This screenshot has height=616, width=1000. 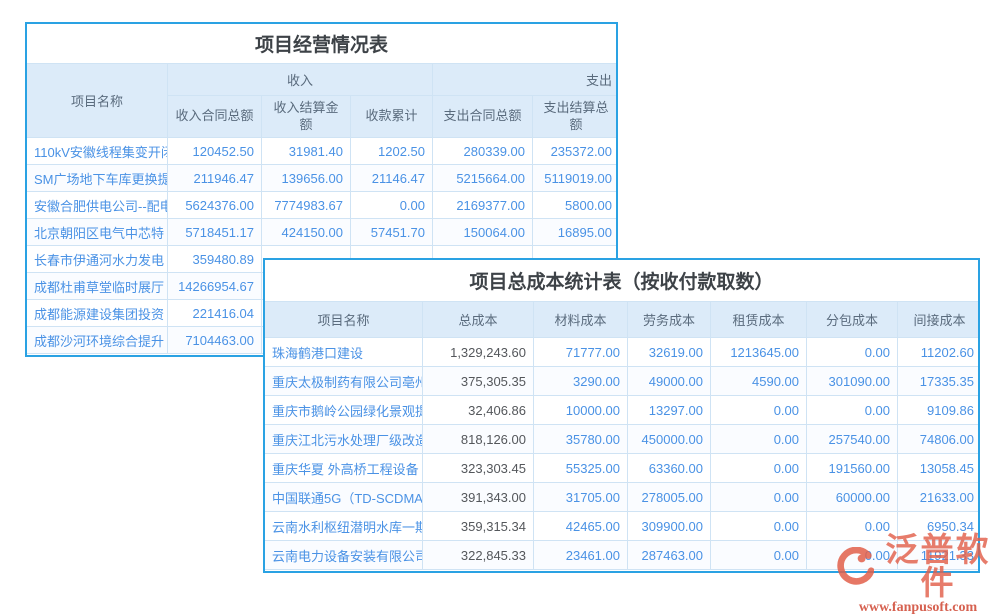 What do you see at coordinates (344, 410) in the screenshot?
I see `project-name-cell: 重庆市鹅岭公园绿化景观提升` at bounding box center [344, 410].